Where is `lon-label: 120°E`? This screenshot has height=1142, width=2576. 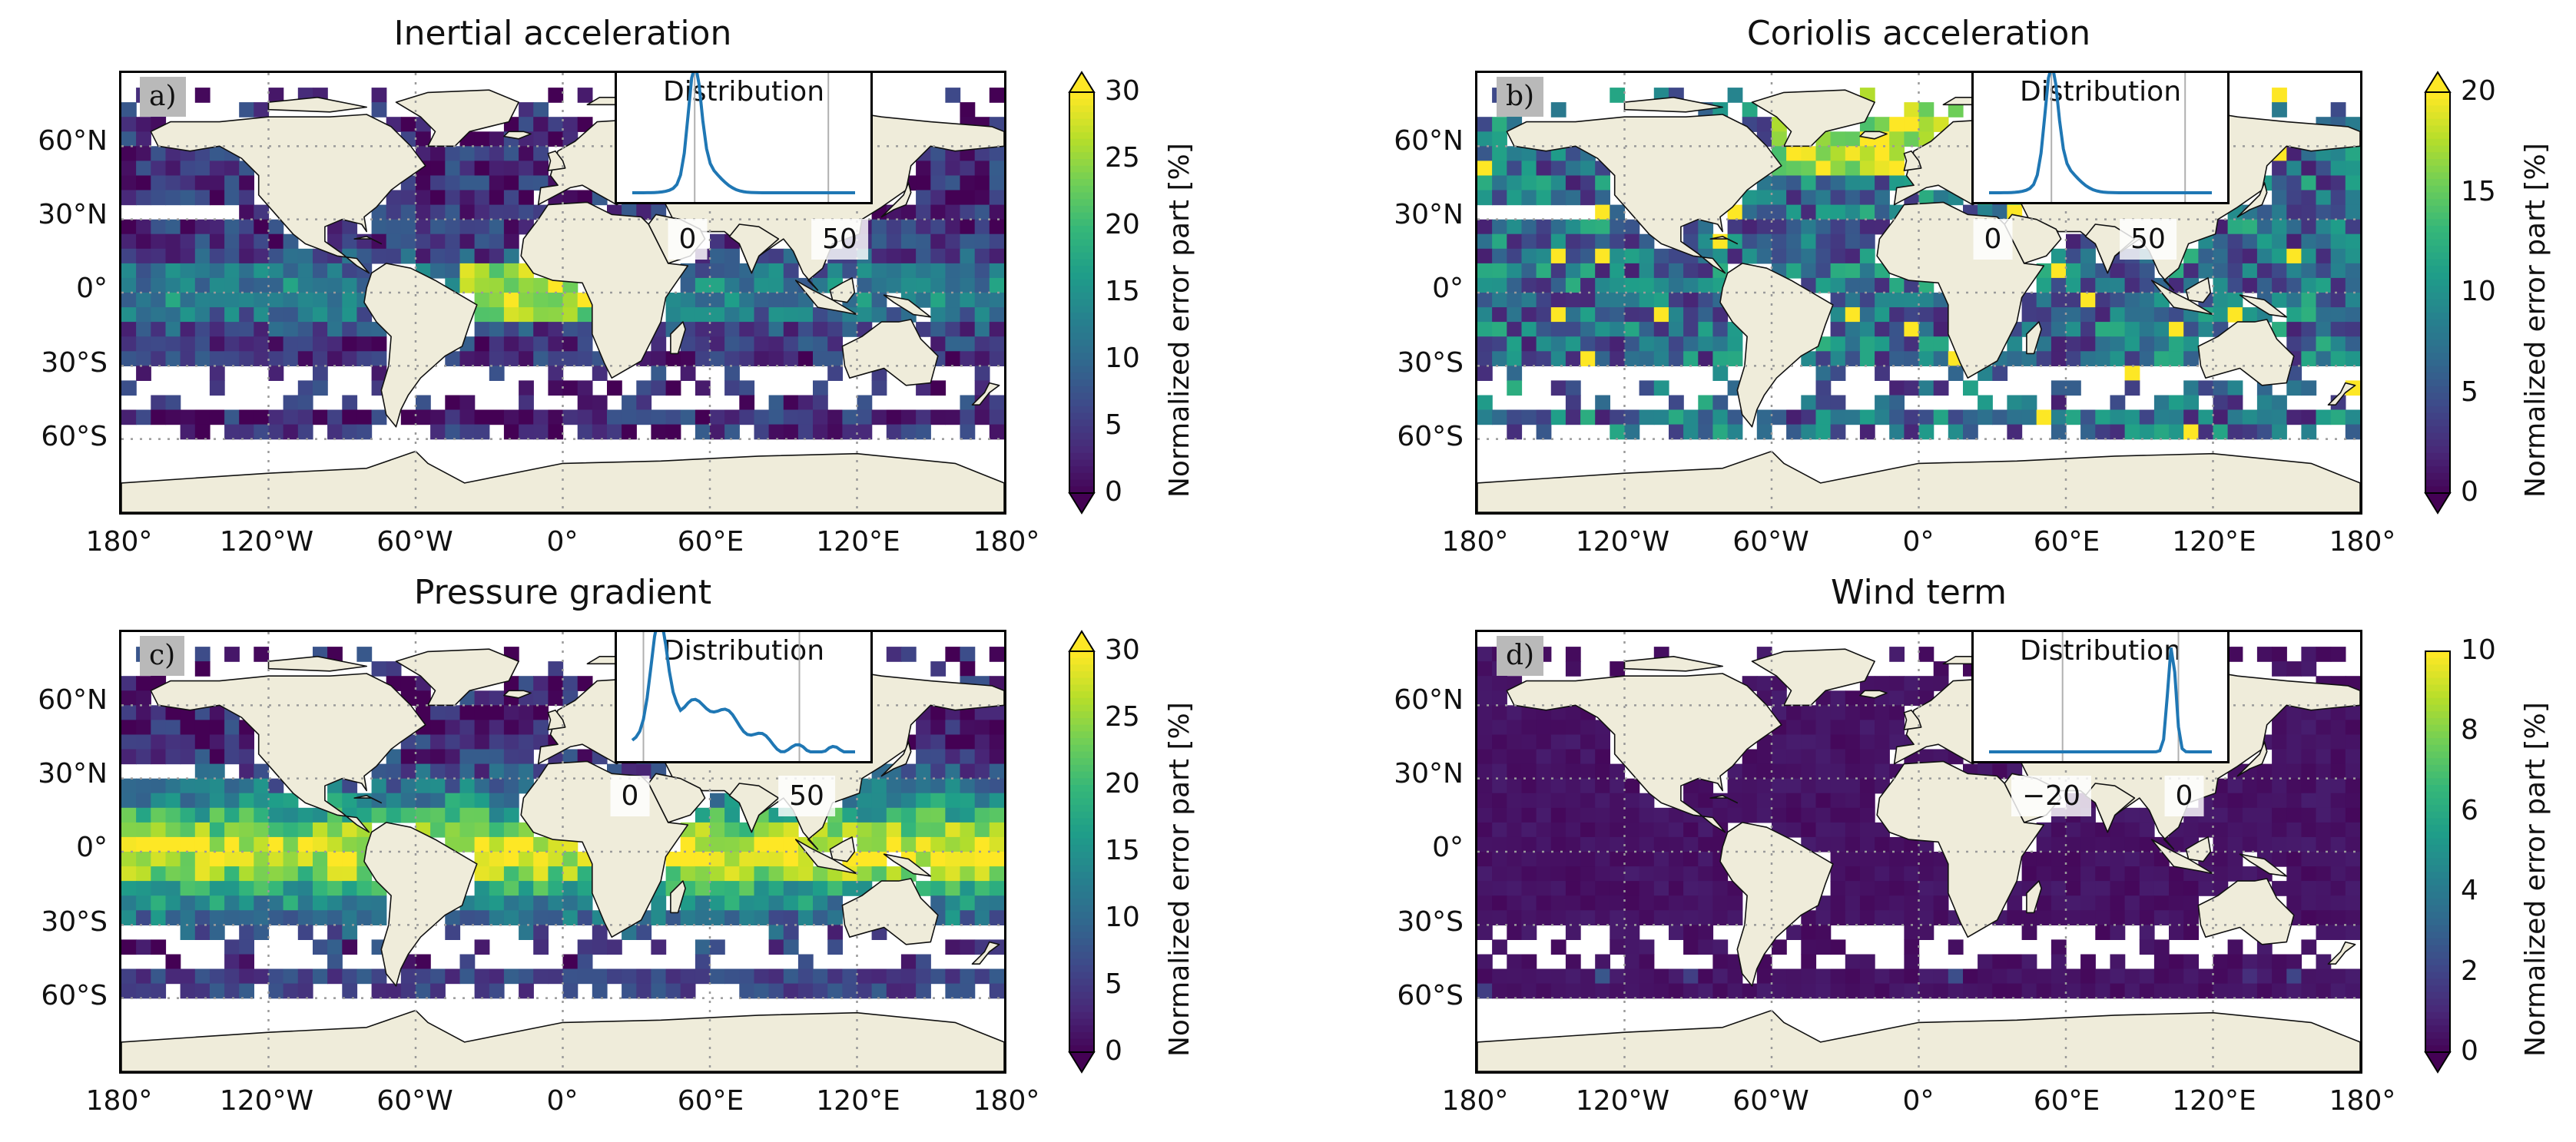 lon-label: 120°E is located at coordinates (2214, 1101).